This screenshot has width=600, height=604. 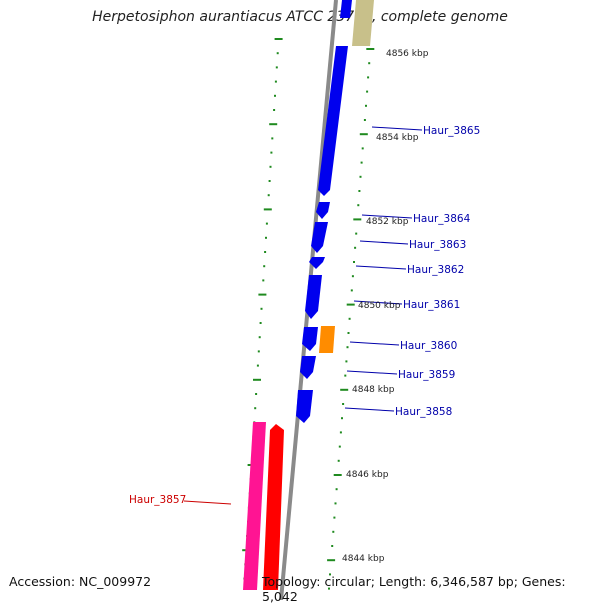 I want to click on kbp-label: 4852 kbp, so click(x=387, y=222).